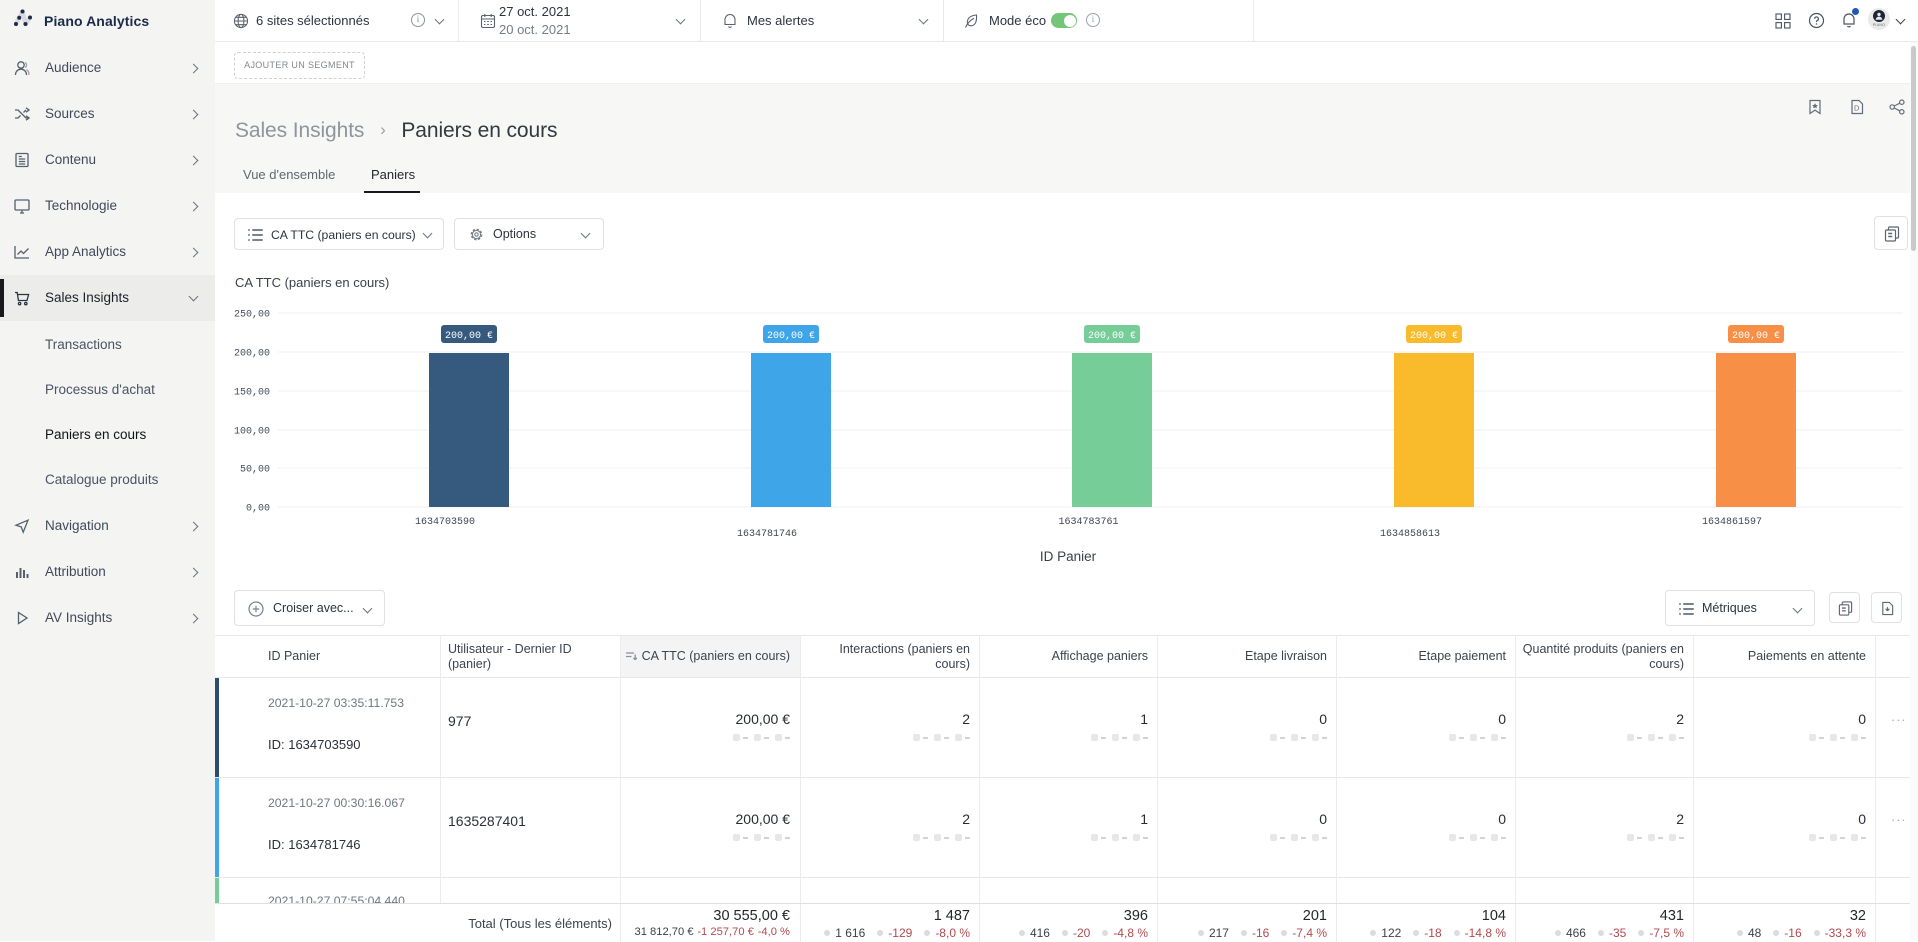 This screenshot has width=1918, height=942. Describe the element at coordinates (1732, 522) in the screenshot. I see `svg-text: 1634861597` at that location.